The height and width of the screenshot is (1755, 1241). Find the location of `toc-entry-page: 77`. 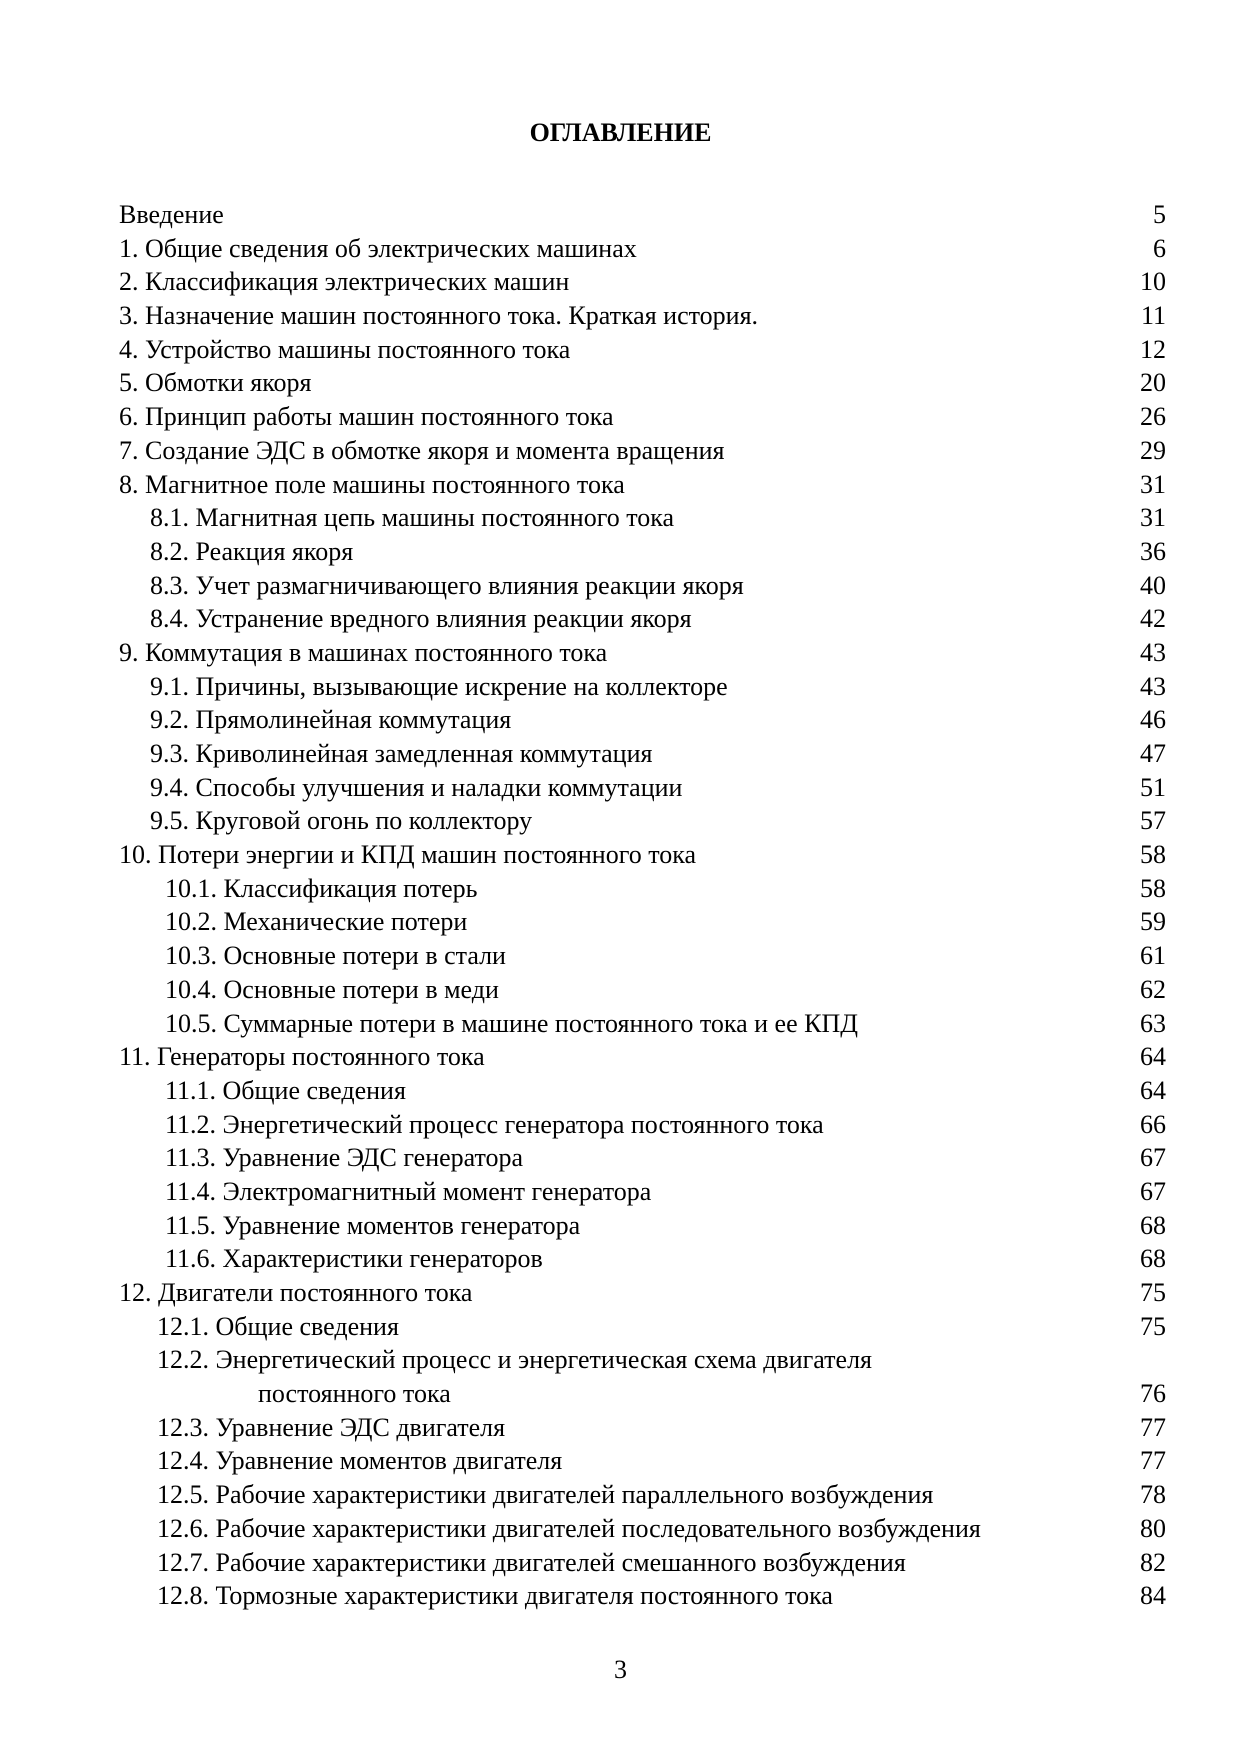

toc-entry-page: 77 is located at coordinates (1153, 1461).